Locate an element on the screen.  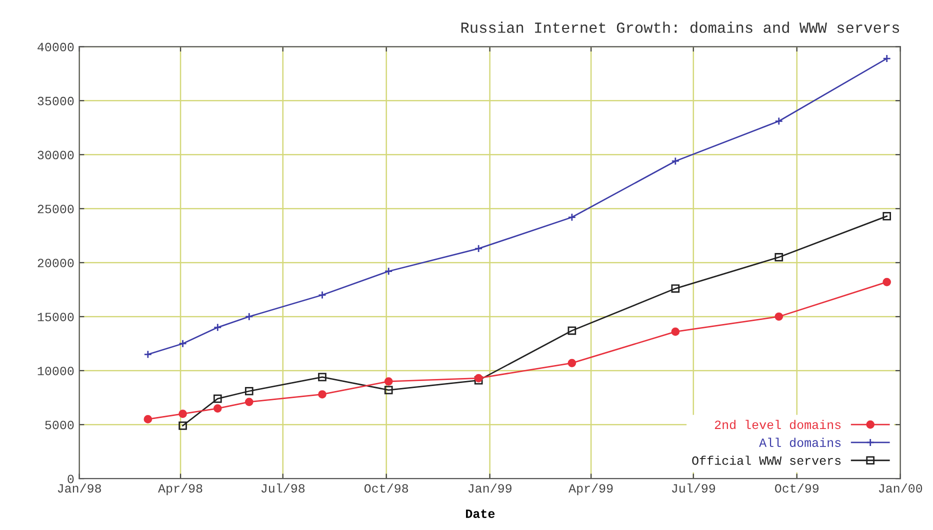
y-tick-label: 15000 is located at coordinates (56, 317).